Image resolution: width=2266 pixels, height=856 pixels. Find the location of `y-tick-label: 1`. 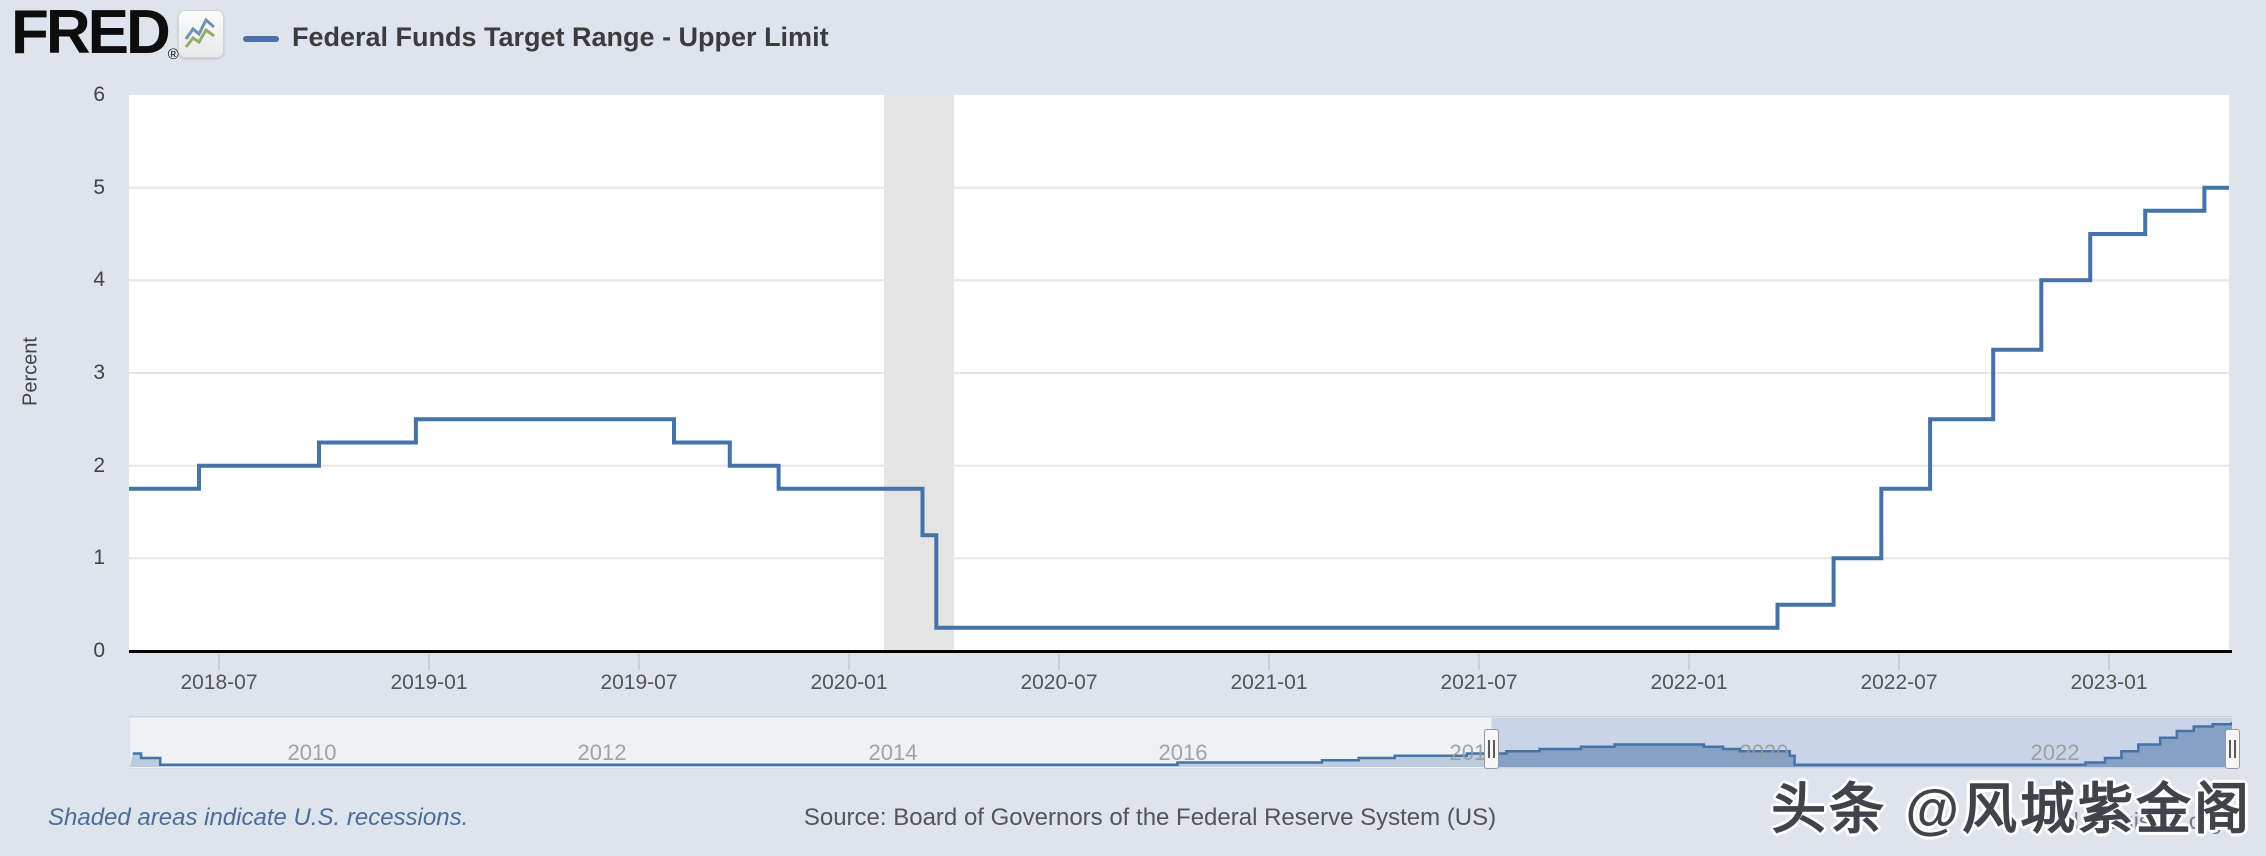

y-tick-label: 1 is located at coordinates (99, 557).